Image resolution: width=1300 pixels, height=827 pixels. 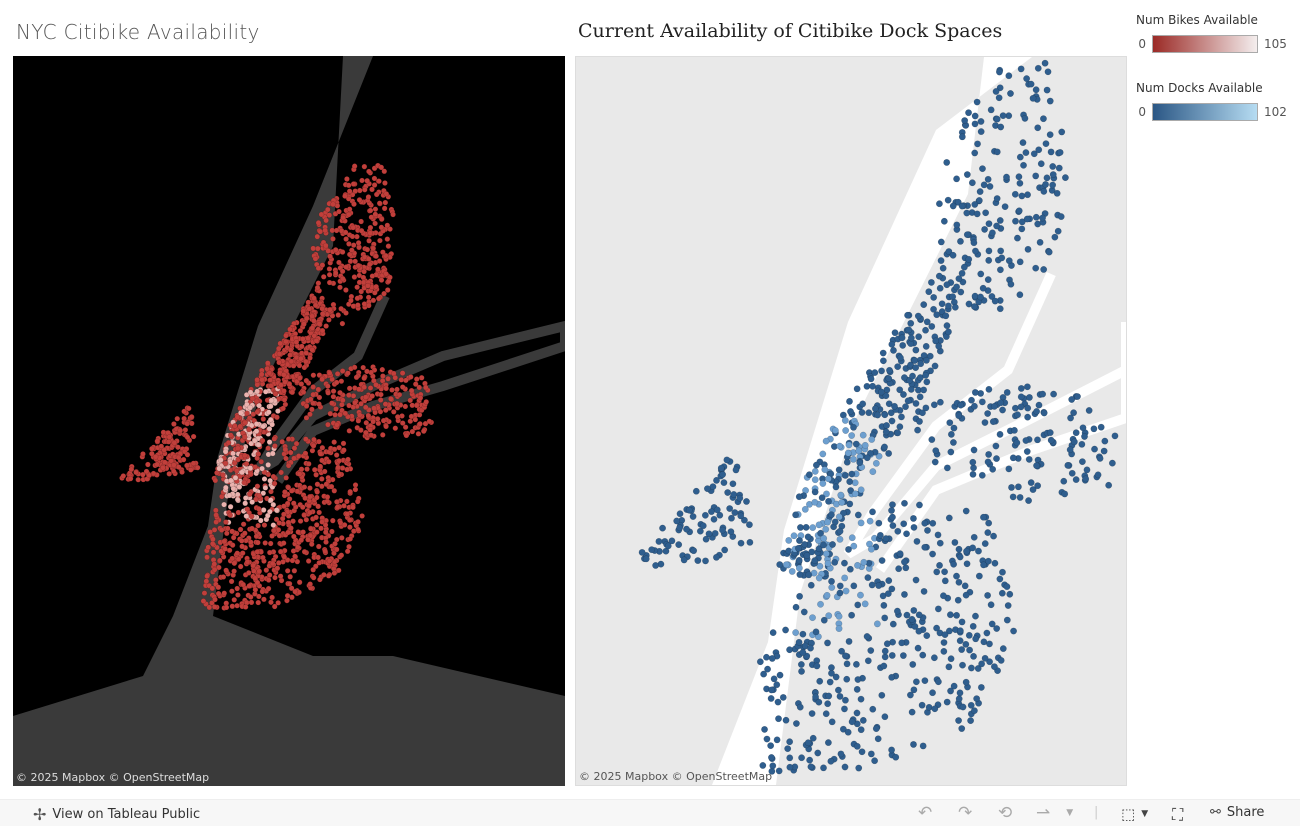 I want to click on revert-icon: ⟲, so click(x=1005, y=813).